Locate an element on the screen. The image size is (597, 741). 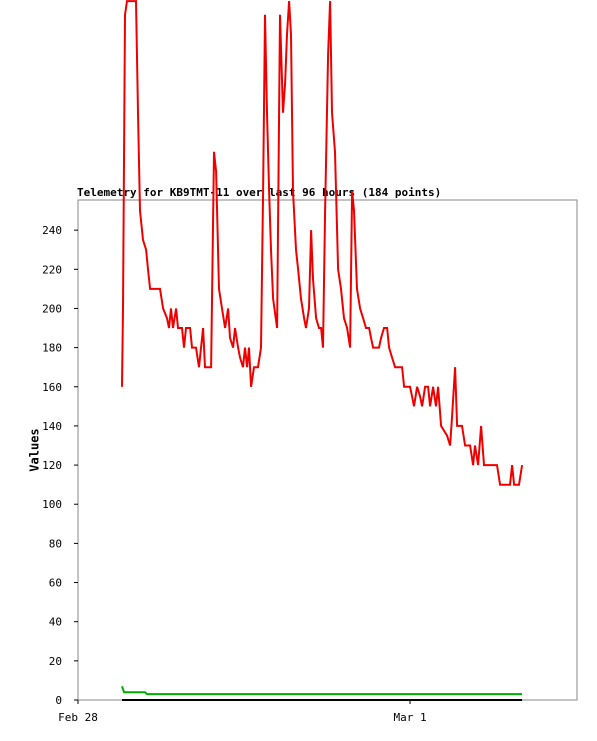
y-tick-label: 200 is located at coordinates (52, 308).